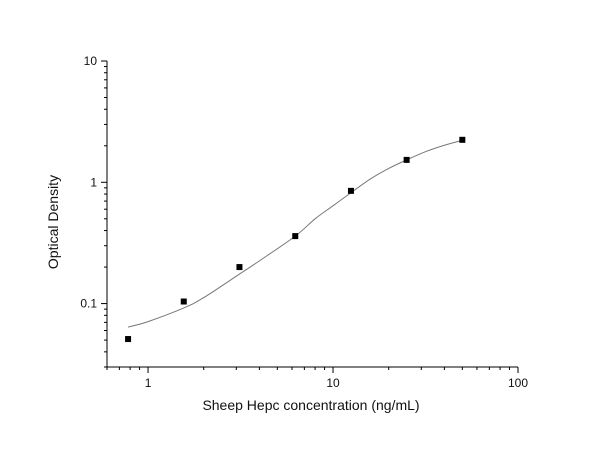  Describe the element at coordinates (53, 222) in the screenshot. I see `y-axis-label: Optical Density` at that location.